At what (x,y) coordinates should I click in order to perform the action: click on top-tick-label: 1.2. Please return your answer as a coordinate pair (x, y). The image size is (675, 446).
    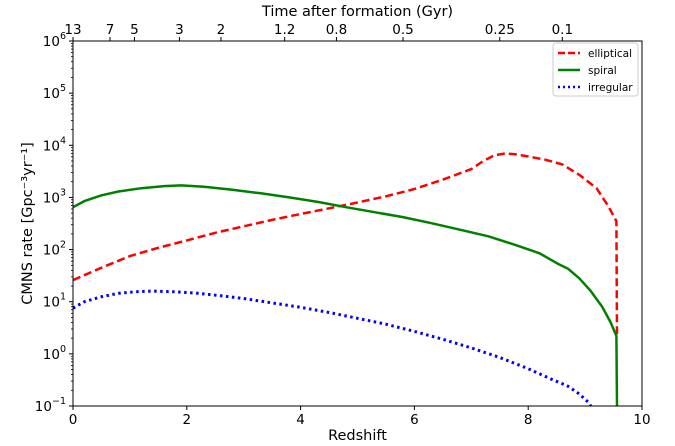
    Looking at the image, I should click on (284, 30).